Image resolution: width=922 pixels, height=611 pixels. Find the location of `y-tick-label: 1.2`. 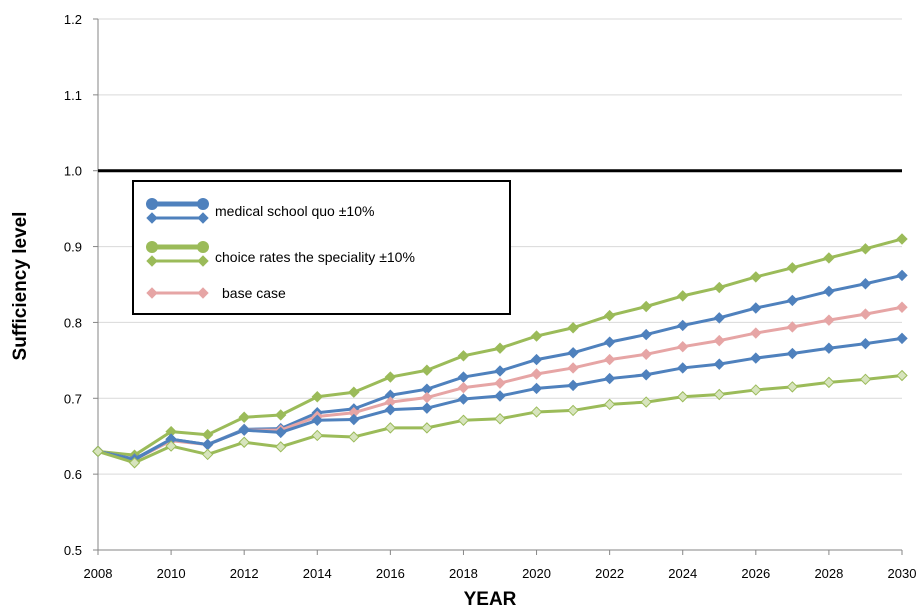

y-tick-label: 1.2 is located at coordinates (73, 19).